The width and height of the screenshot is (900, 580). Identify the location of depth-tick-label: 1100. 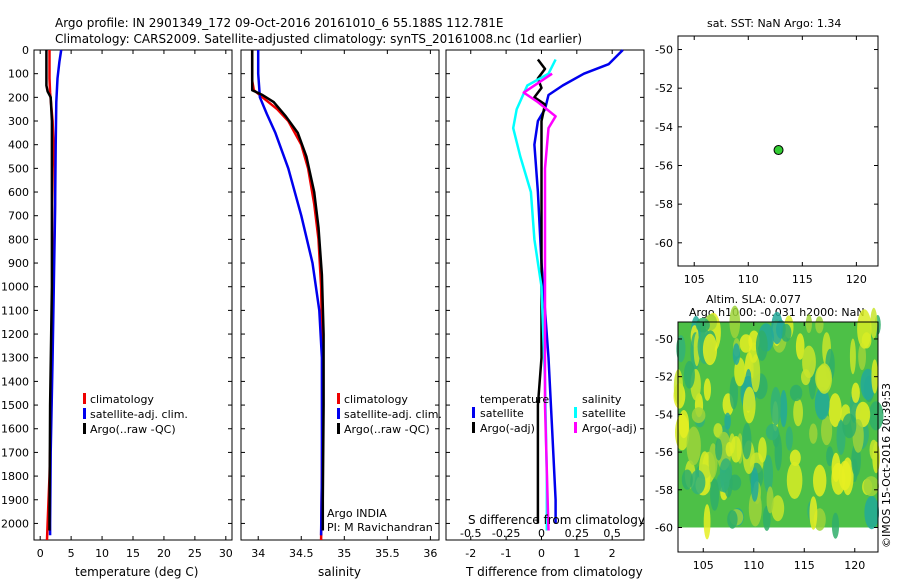
(15, 310).